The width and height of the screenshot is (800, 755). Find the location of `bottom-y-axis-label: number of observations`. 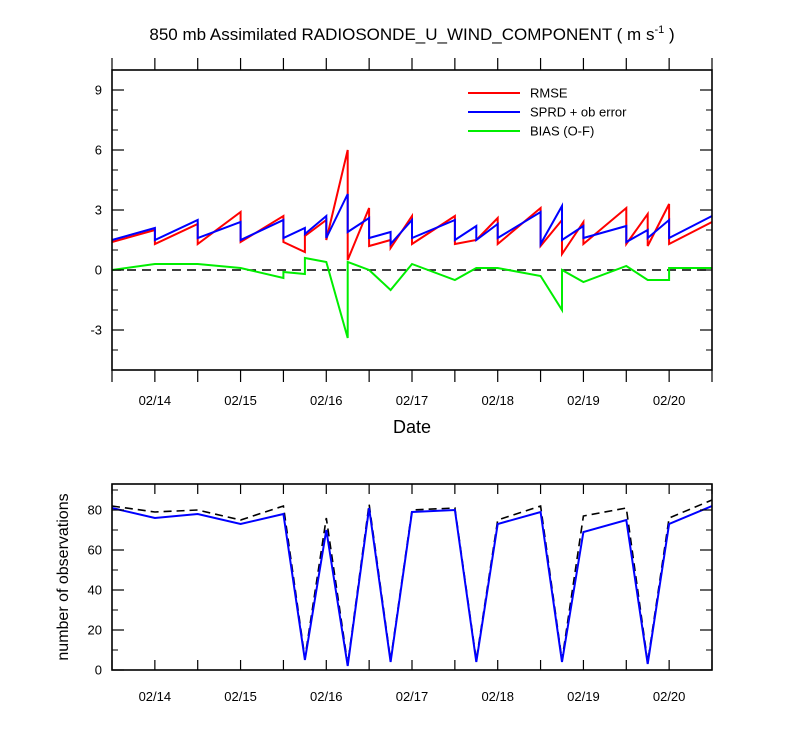

bottom-y-axis-label: number of observations is located at coordinates (63, 576).